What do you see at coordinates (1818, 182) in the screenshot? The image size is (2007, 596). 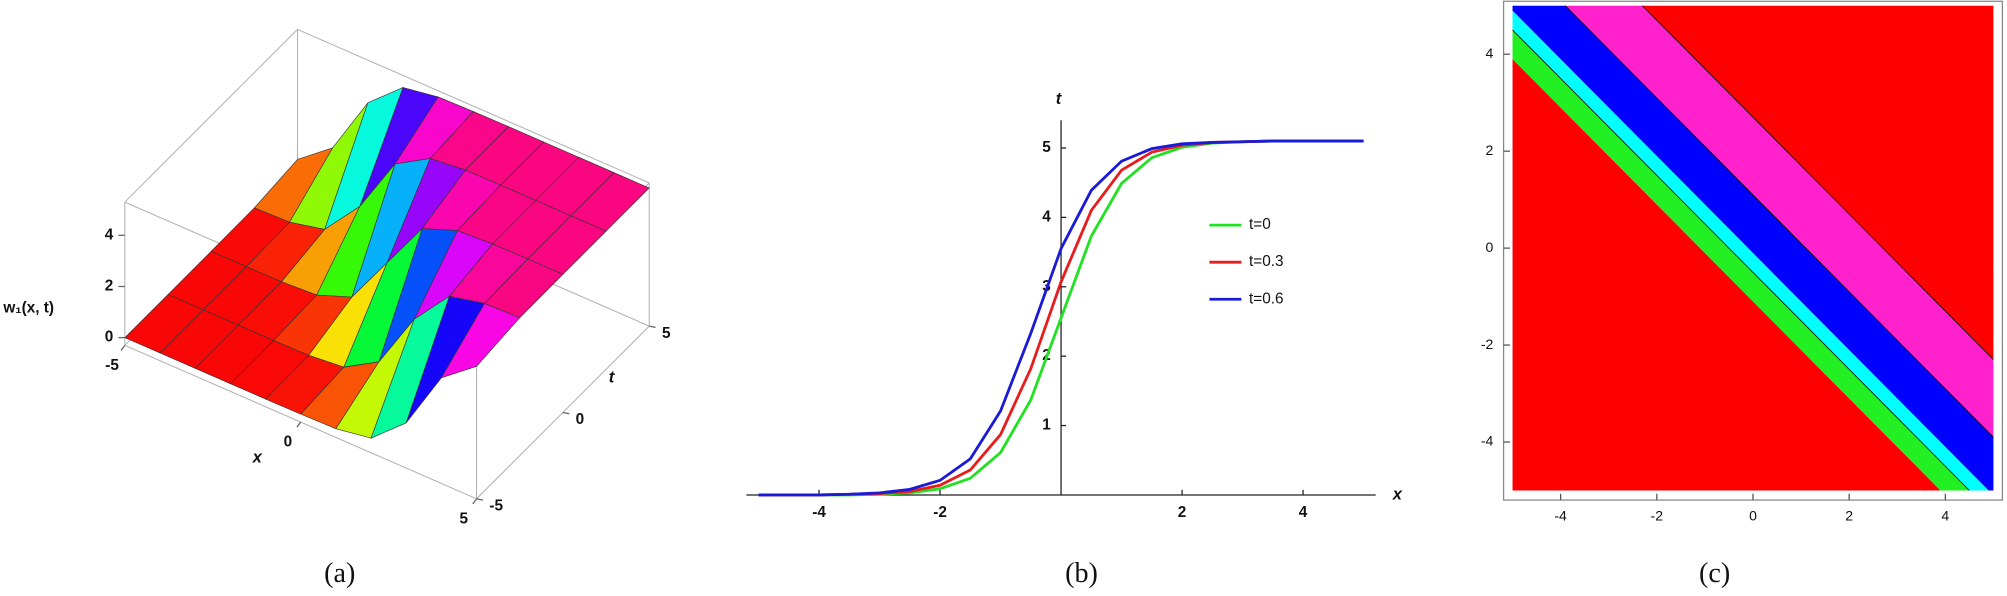 I see `contour-line` at bounding box center [1818, 182].